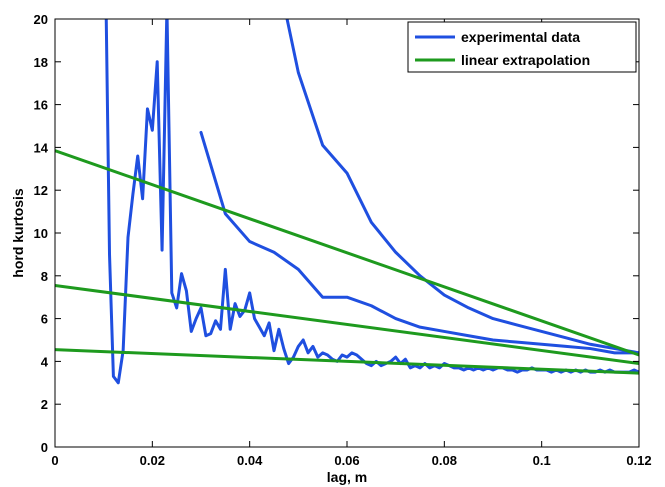 The image size is (665, 487). Describe the element at coordinates (638, 460) in the screenshot. I see `x-tick-label: 0.12` at that location.